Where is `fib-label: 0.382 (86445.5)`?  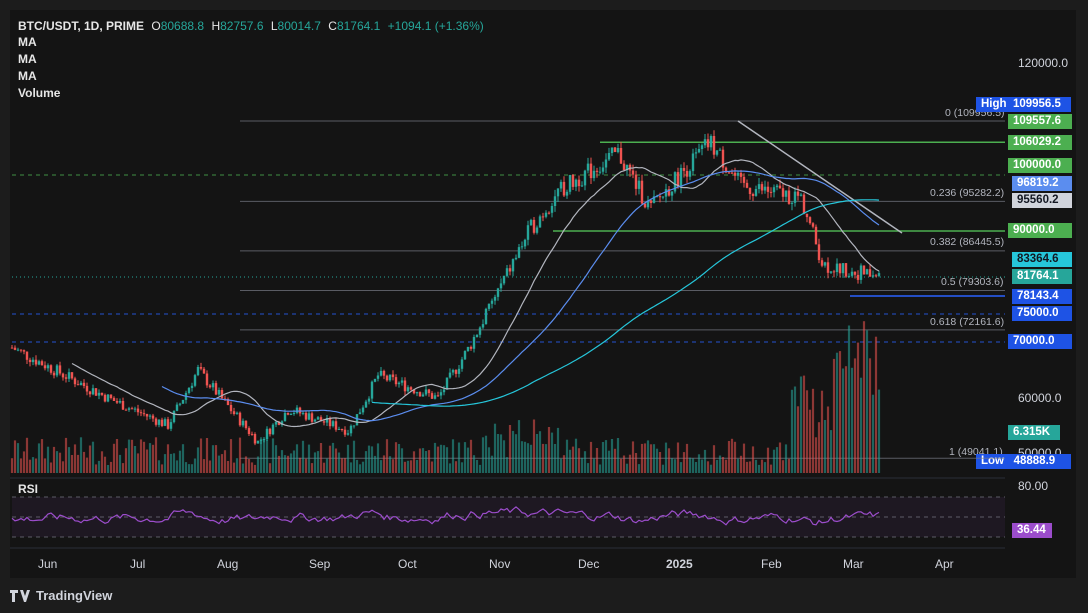
fib-label: 0.382 (86445.5) is located at coordinates (967, 242).